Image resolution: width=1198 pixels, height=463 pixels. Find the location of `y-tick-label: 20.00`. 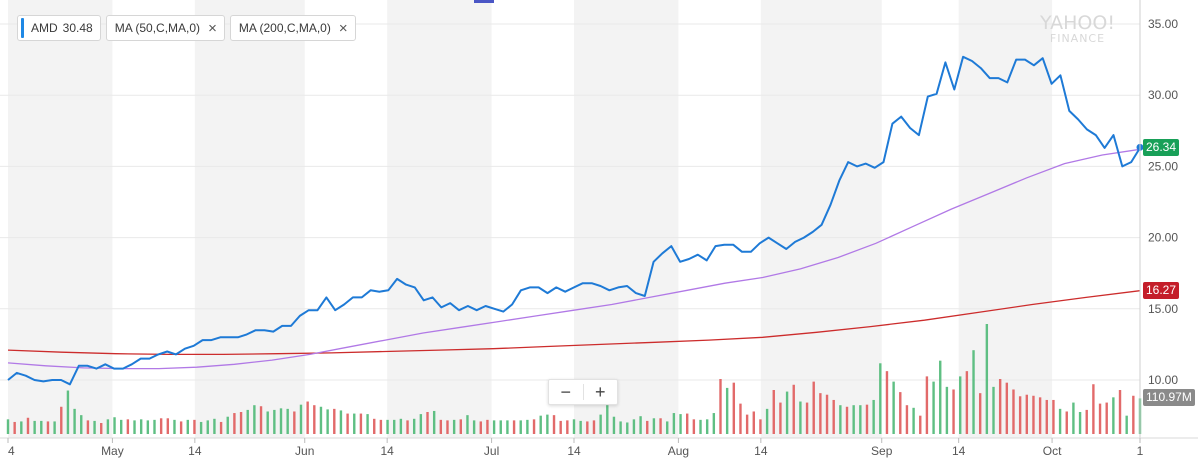

y-tick-label: 20.00 is located at coordinates (1163, 238).